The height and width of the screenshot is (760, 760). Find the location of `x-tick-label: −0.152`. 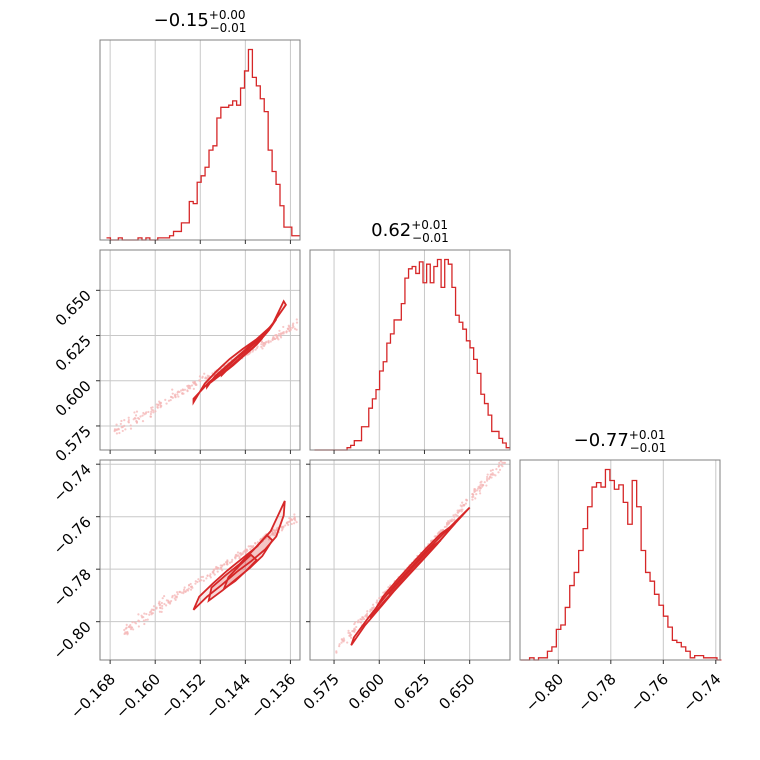

x-tick-label: −0.152 is located at coordinates (183, 696).